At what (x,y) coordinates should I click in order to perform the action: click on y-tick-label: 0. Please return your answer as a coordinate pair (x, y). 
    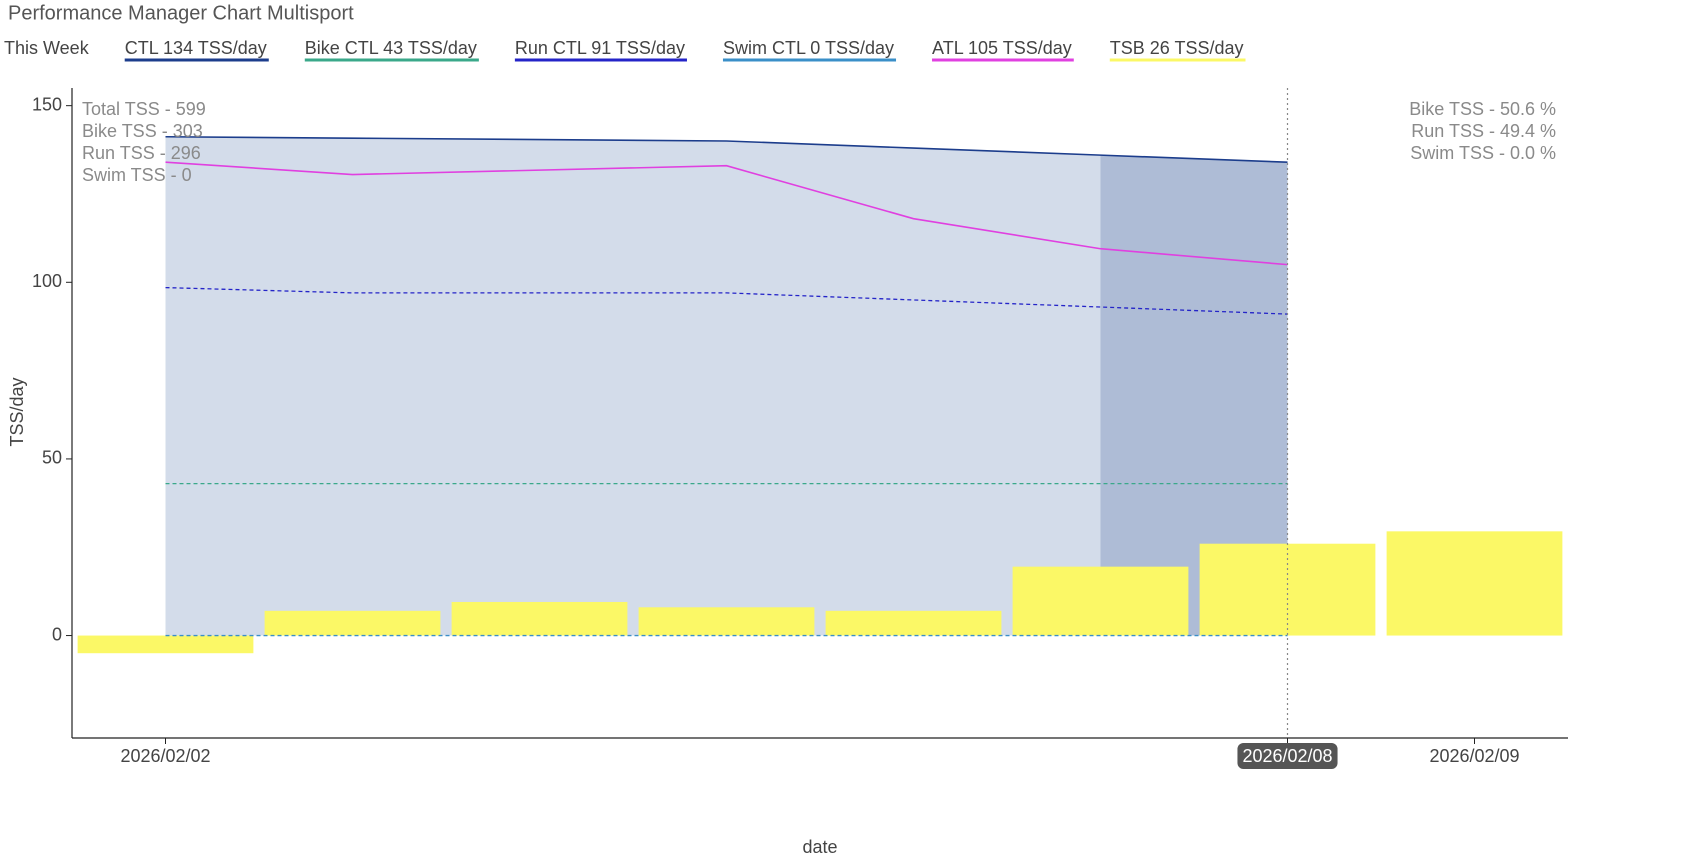
    Looking at the image, I should click on (57, 634).